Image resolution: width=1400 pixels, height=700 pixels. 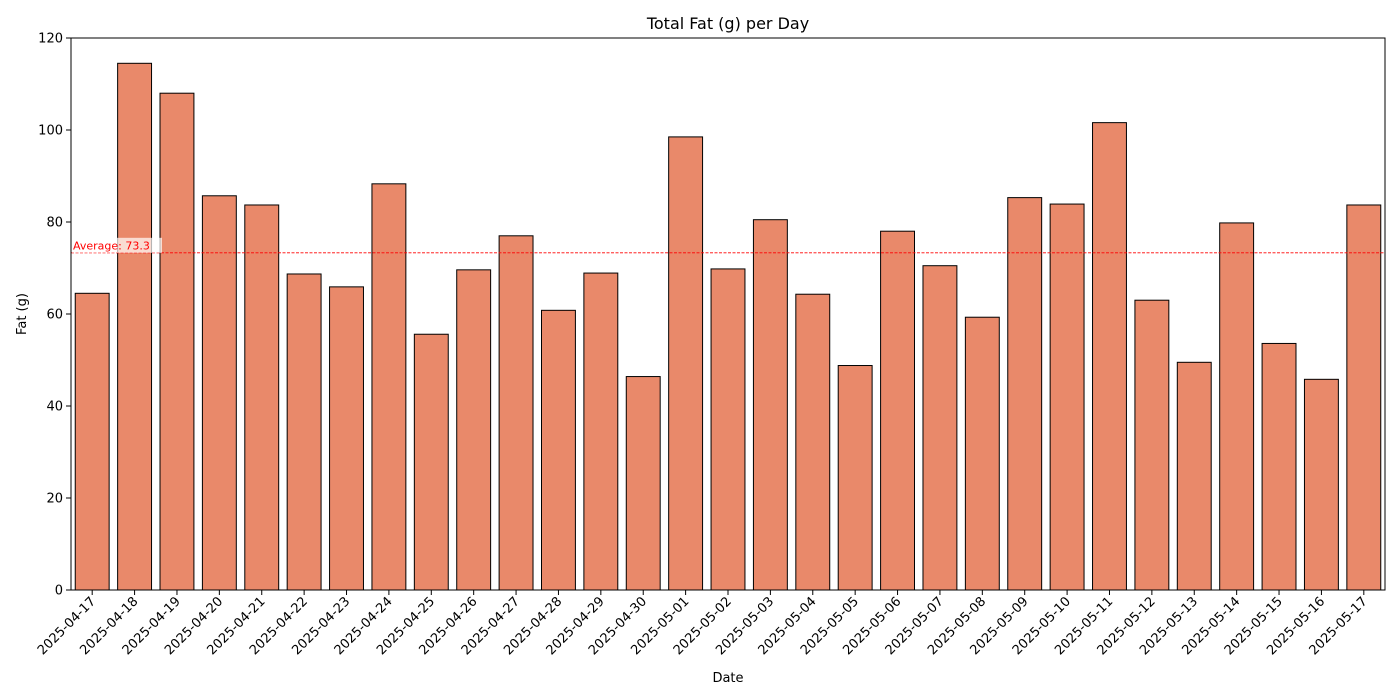 I want to click on y-tick-label: 20, so click(x=54, y=499).